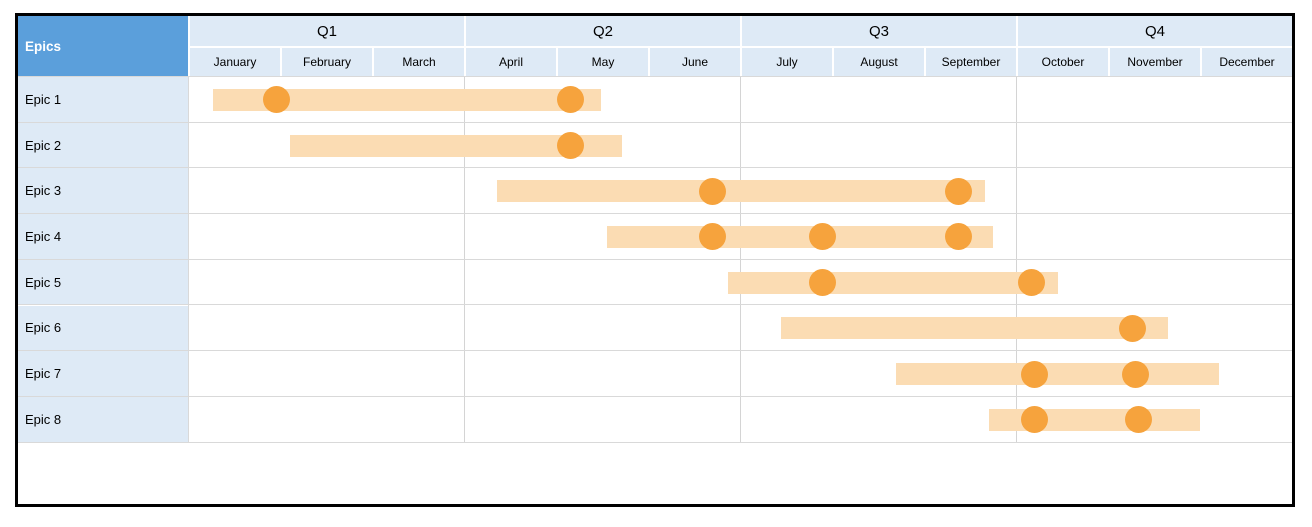 The image size is (1312, 527). What do you see at coordinates (43, 374) in the screenshot?
I see `epic-label: Epic 7` at bounding box center [43, 374].